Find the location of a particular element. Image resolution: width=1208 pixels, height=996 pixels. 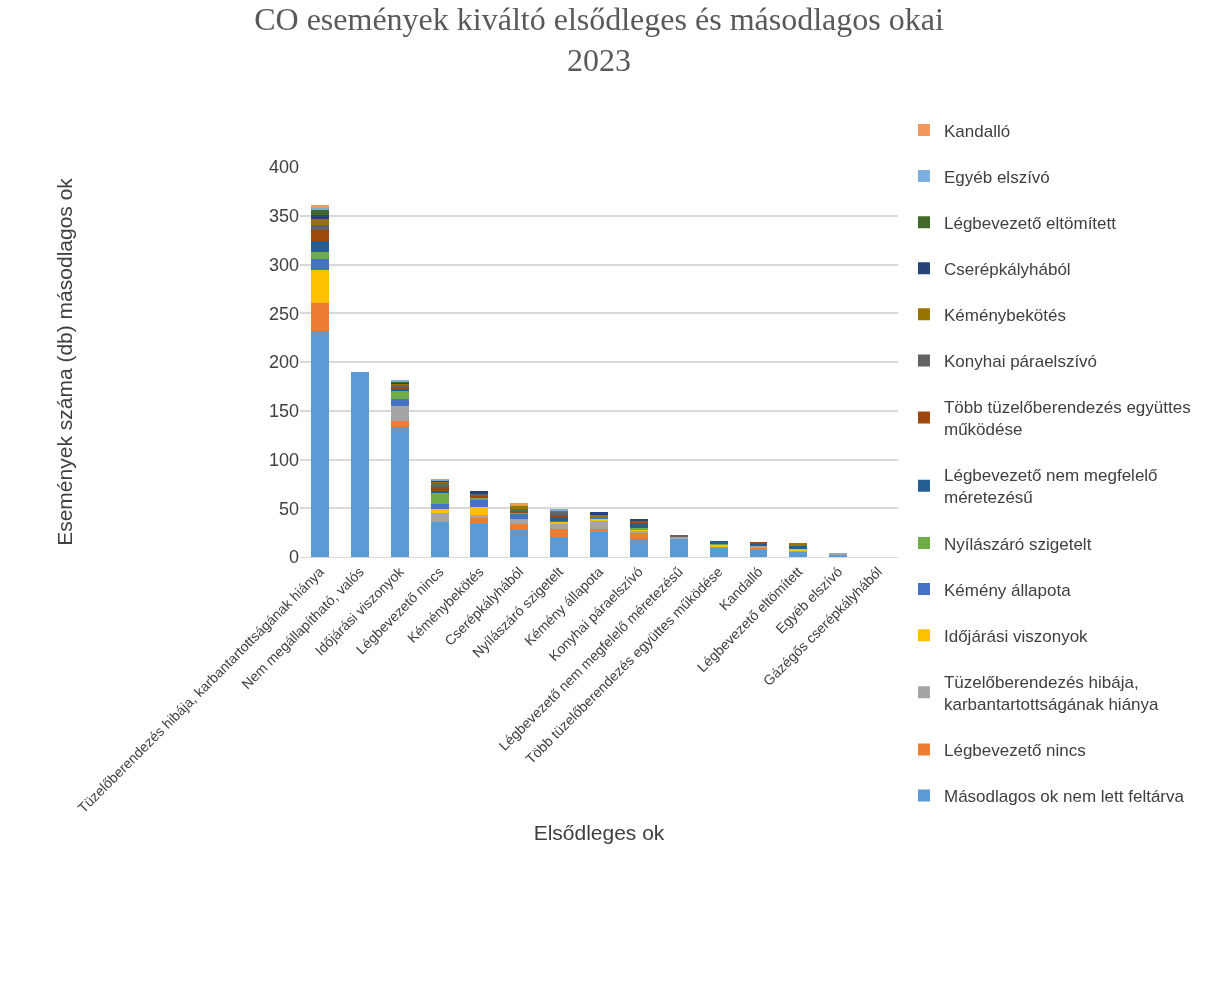

legend-label: Légbevezető nem megfelelő méretezésű is located at coordinates (1050, 487).